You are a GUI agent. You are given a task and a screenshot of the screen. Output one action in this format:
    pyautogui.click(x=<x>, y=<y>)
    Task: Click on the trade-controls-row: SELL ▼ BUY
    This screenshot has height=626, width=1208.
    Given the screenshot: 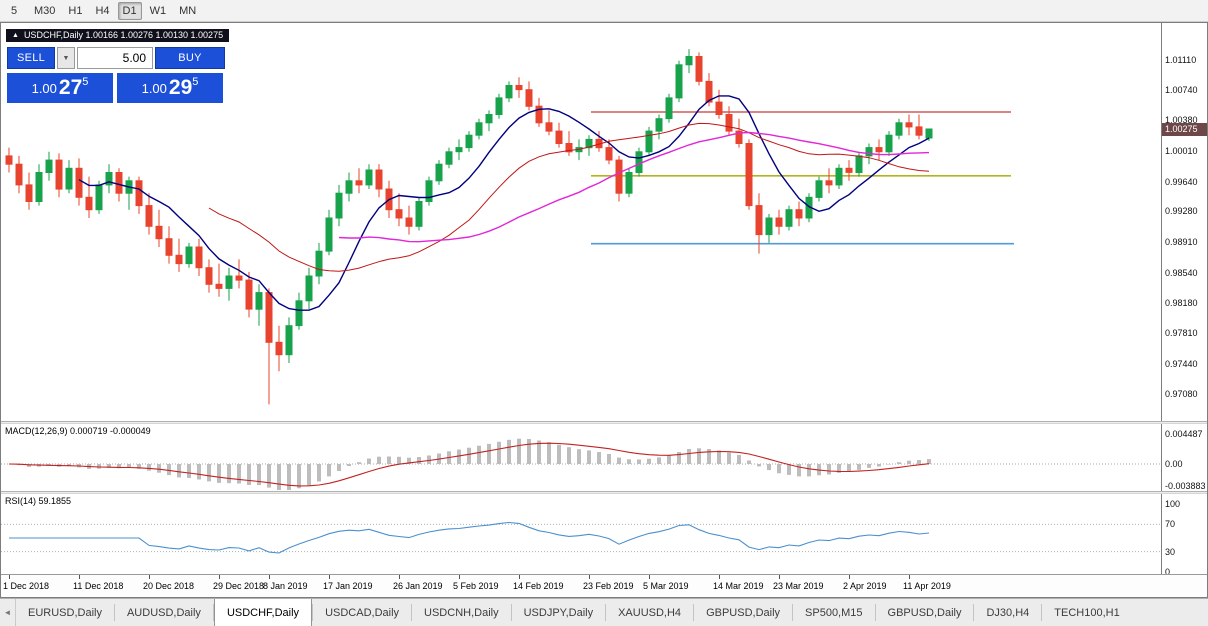 What is the action you would take?
    pyautogui.click(x=116, y=58)
    